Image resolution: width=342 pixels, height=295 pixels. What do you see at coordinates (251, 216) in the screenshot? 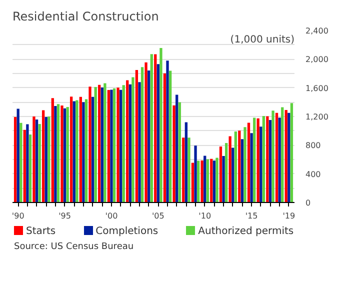
I see `x-tick-label: '15` at bounding box center [251, 216].